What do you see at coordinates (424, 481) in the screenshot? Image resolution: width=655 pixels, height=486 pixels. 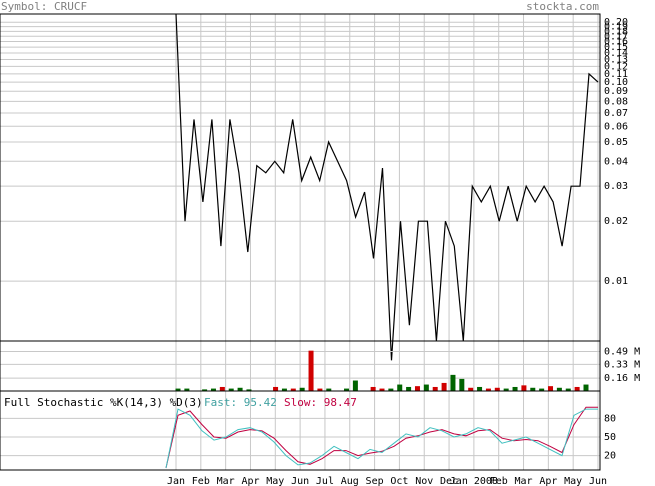 I see `x-tick-label: Nov` at bounding box center [424, 481].